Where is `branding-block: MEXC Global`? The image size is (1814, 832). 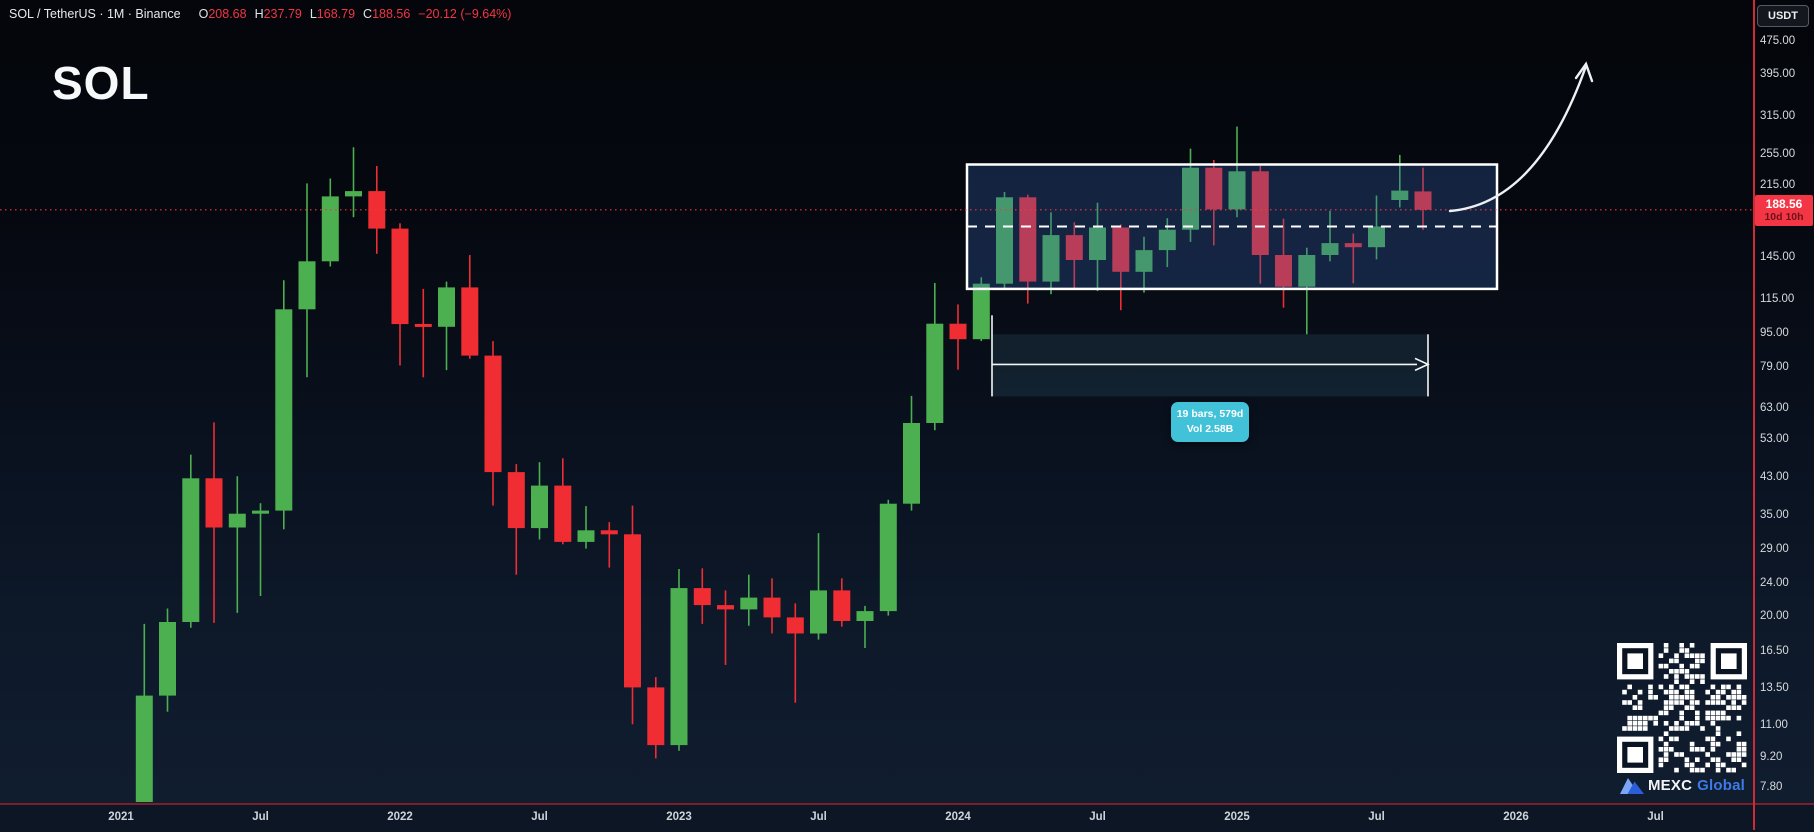 branding-block: MEXC Global is located at coordinates (1682, 719).